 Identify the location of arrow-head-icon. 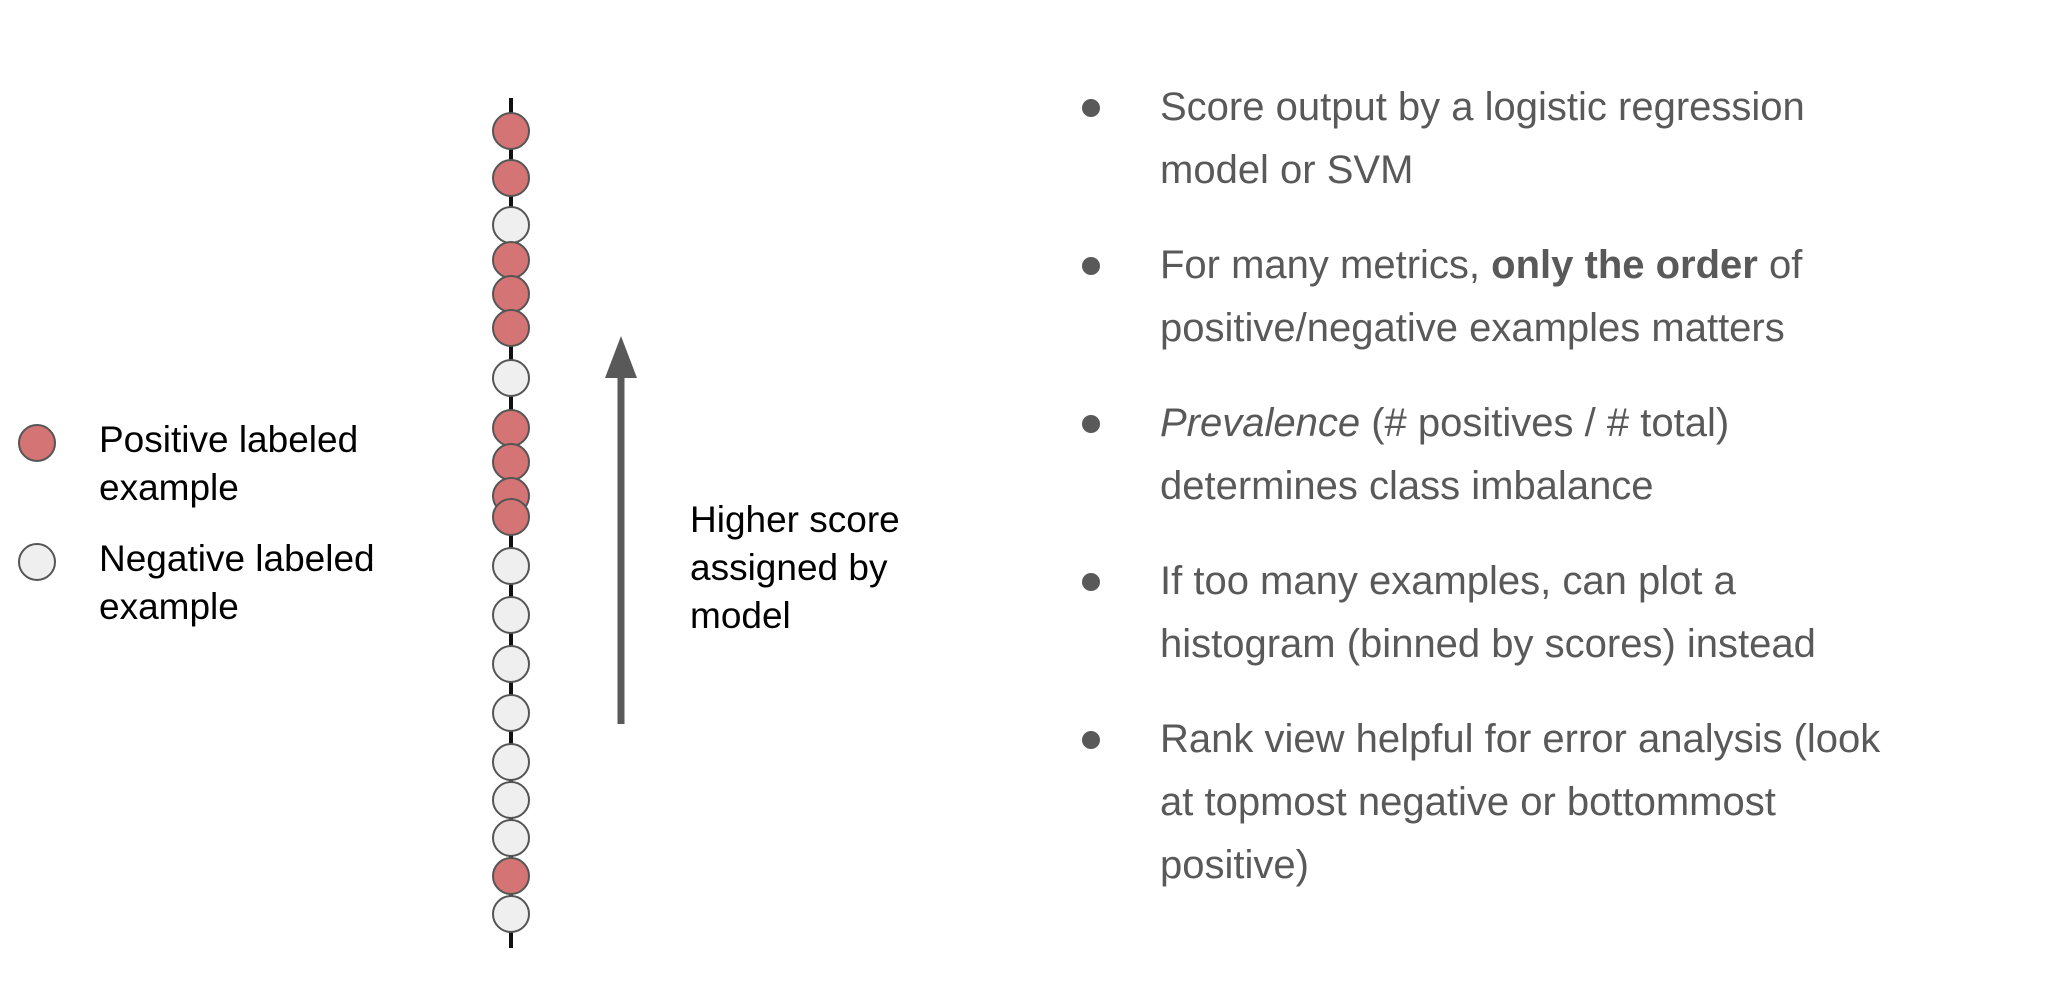
(621, 357).